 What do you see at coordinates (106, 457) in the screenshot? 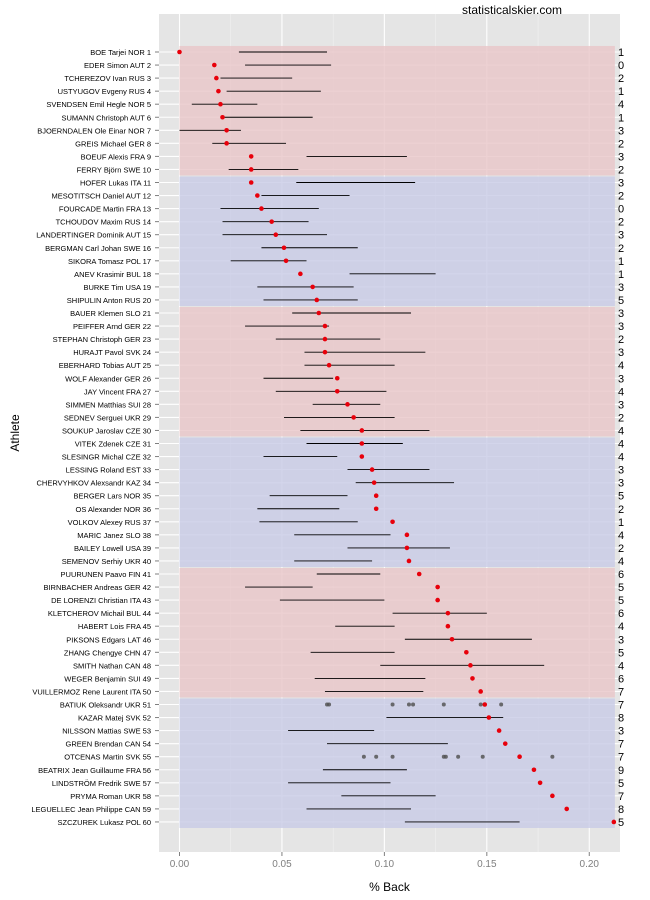
I see `athlete-label: SLESINGR Michal CZE 32` at bounding box center [106, 457].